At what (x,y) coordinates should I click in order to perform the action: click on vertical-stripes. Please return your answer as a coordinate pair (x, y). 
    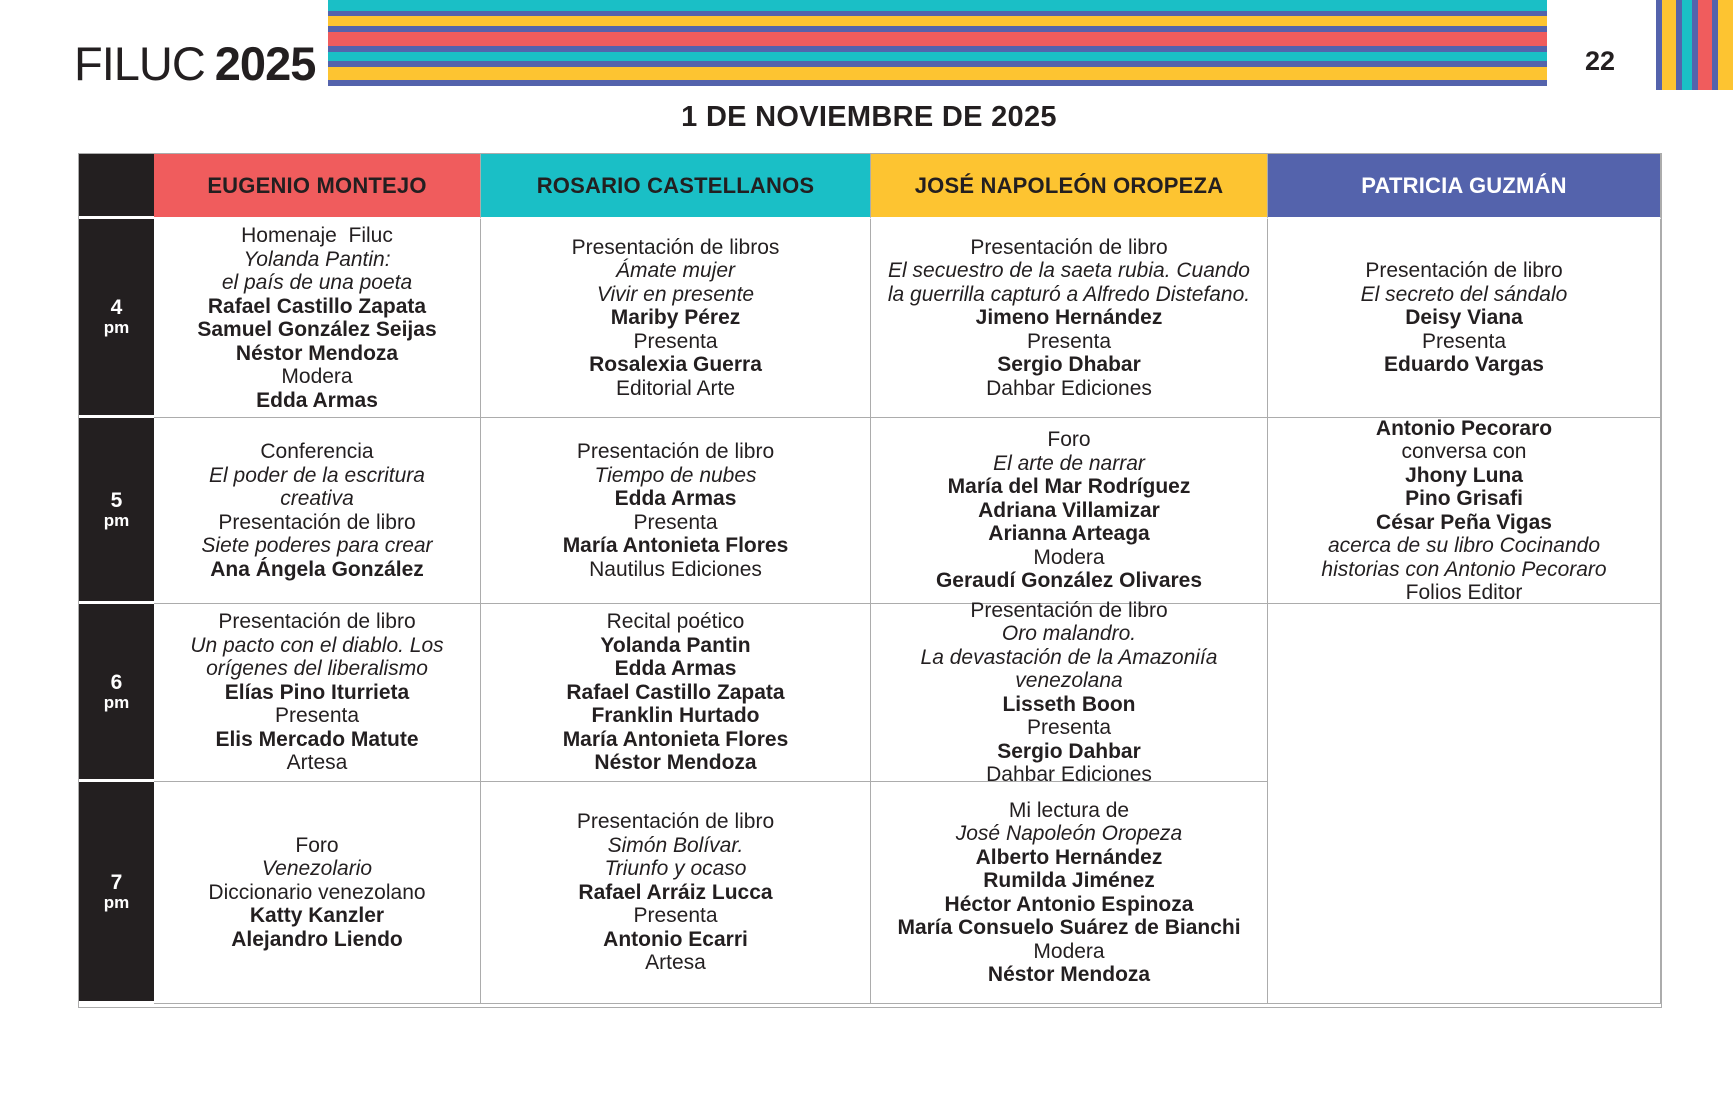
    Looking at the image, I should click on (1694, 45).